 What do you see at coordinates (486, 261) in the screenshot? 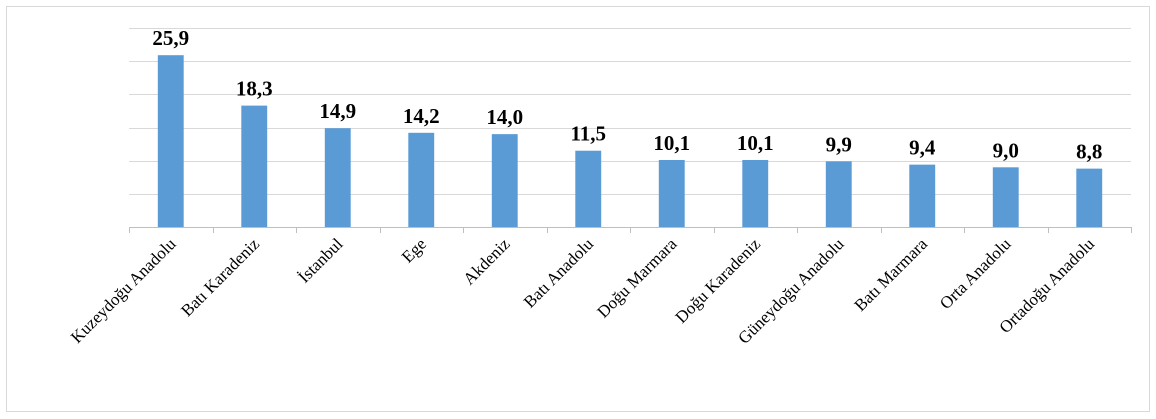
I see `category-label: Akdeniz` at bounding box center [486, 261].